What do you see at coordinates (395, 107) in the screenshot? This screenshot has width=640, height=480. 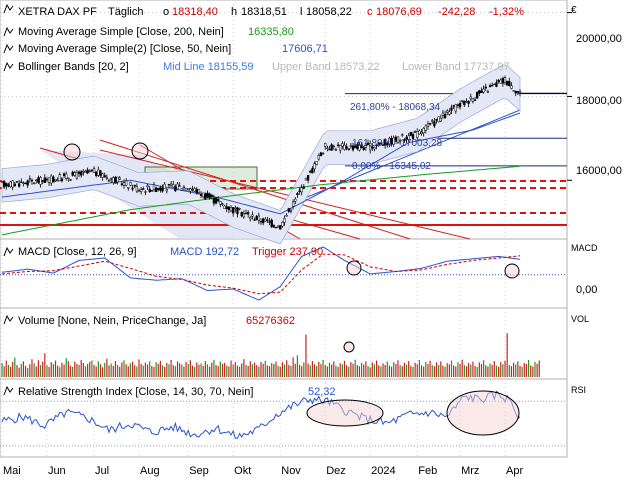 I see `fib-label-261: 261,80% - 18068,34` at bounding box center [395, 107].